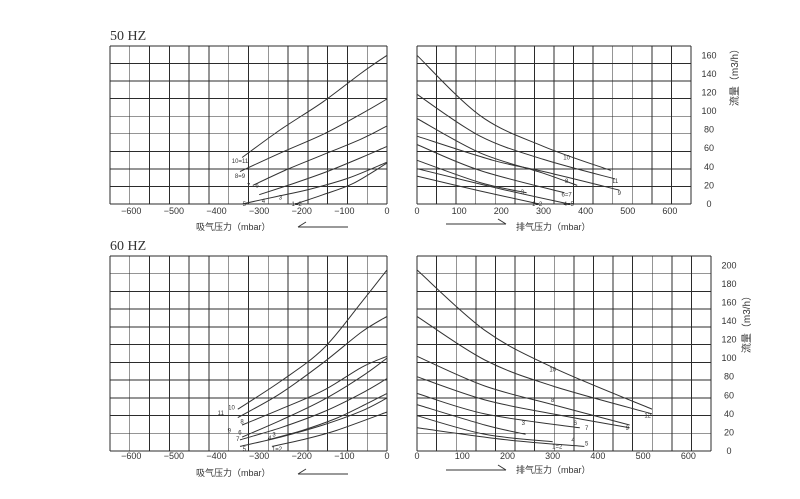 The width and height of the screenshot is (800, 499). What do you see at coordinates (553, 469) in the screenshot?
I see `x-axis-title: 排气压力（mbar）` at bounding box center [553, 469].